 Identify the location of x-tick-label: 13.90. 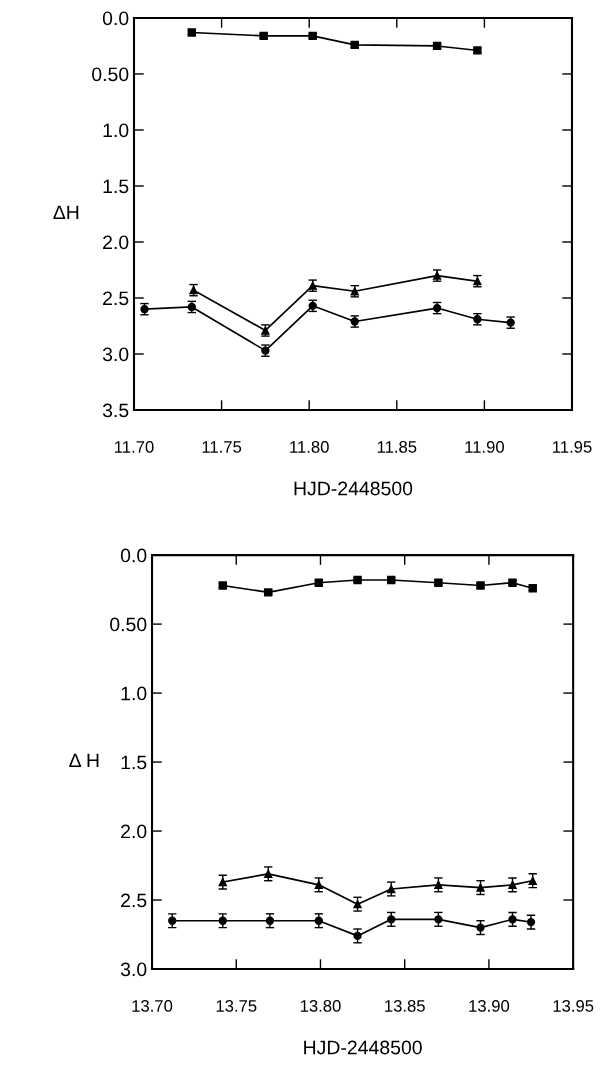
(489, 1006).